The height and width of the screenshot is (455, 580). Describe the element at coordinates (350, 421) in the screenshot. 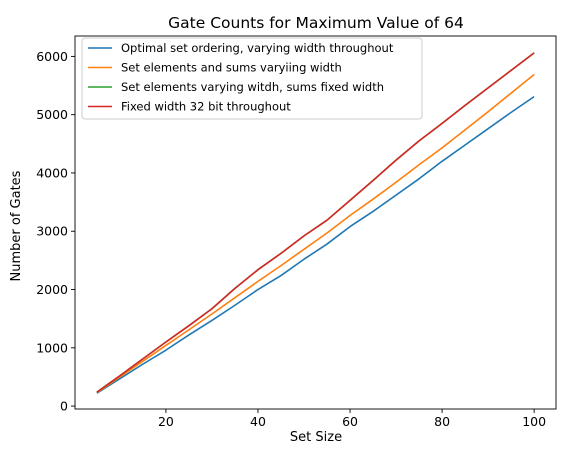

I see `x-tick-label: 60` at that location.